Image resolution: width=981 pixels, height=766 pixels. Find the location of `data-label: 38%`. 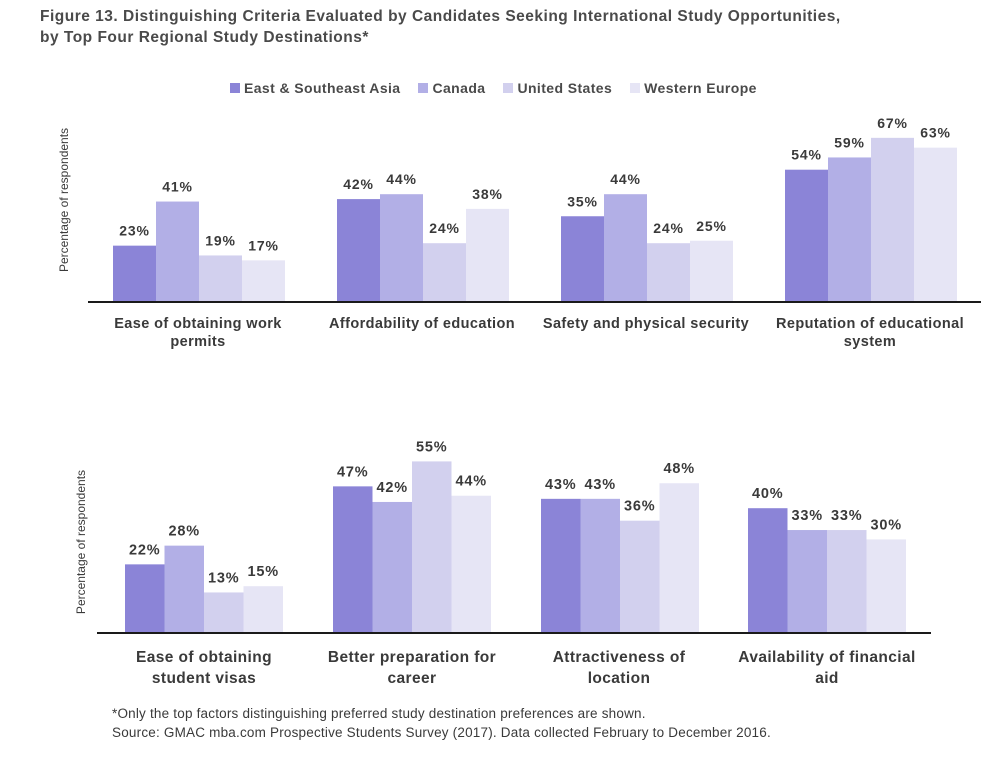

data-label: 38% is located at coordinates (487, 194).